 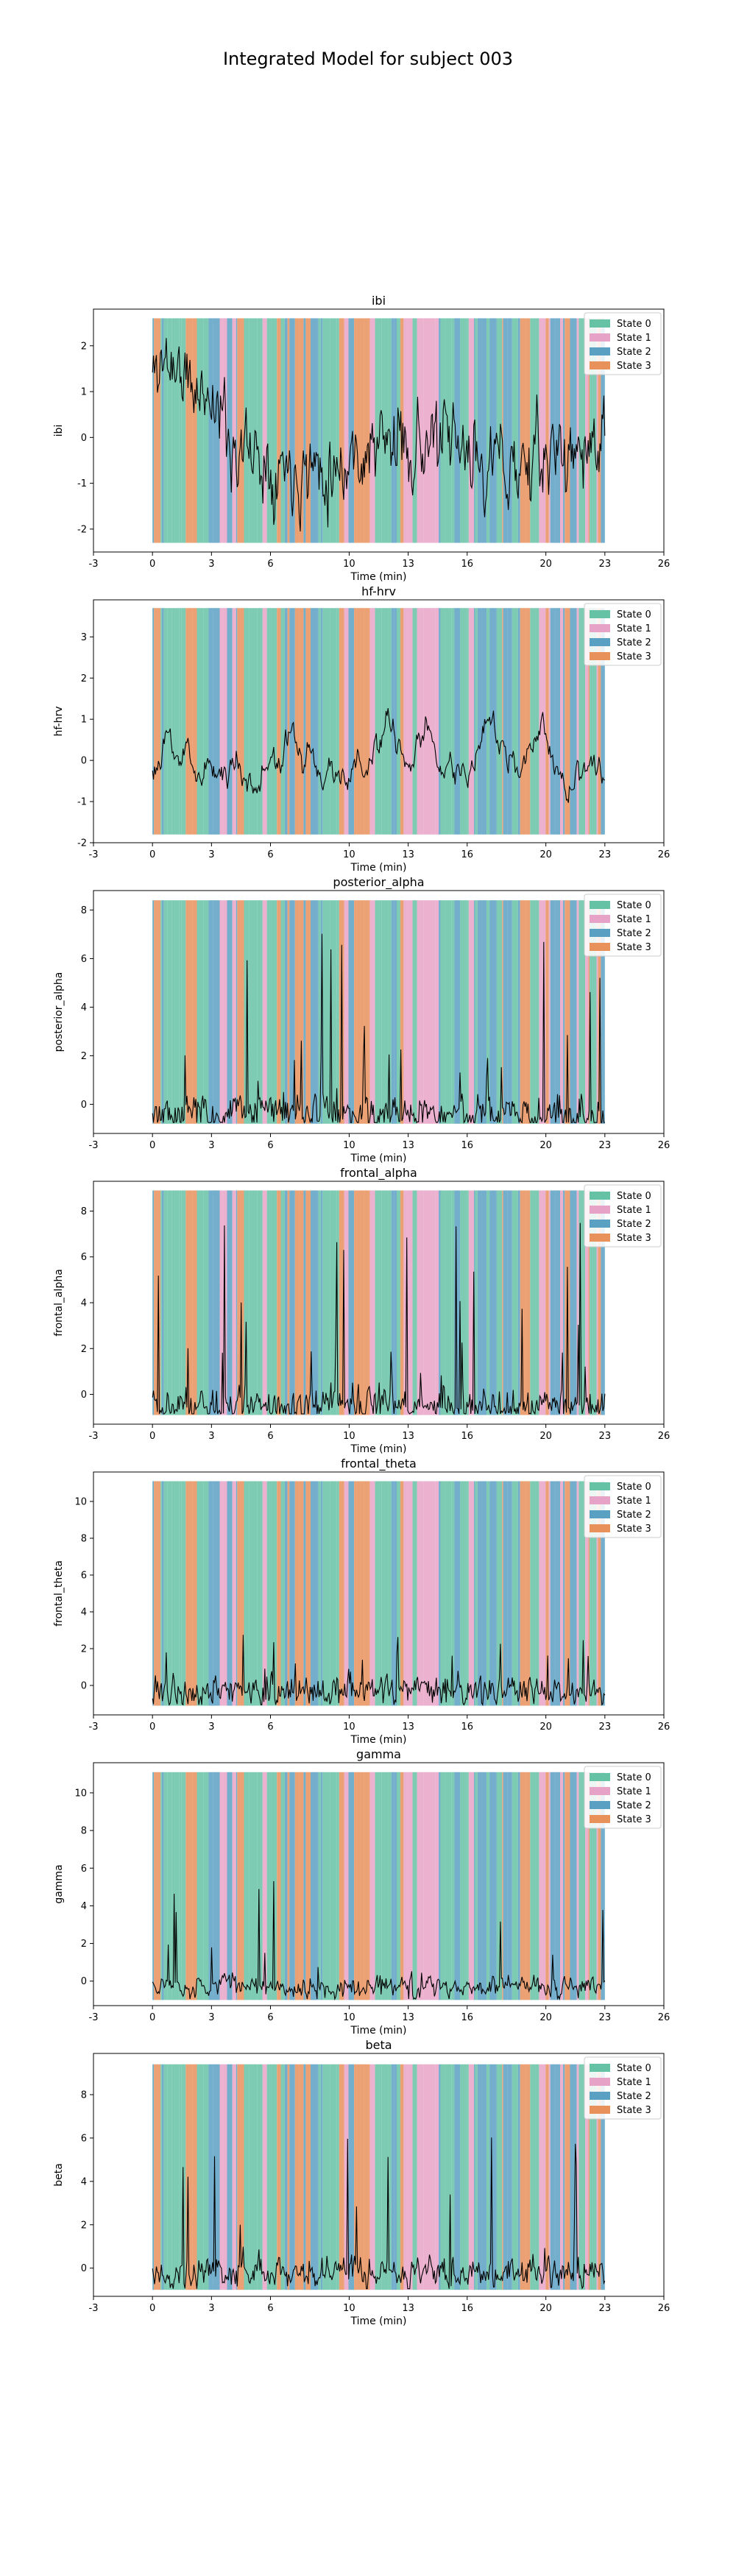 I want to click on state-bands, so click(x=378, y=1593).